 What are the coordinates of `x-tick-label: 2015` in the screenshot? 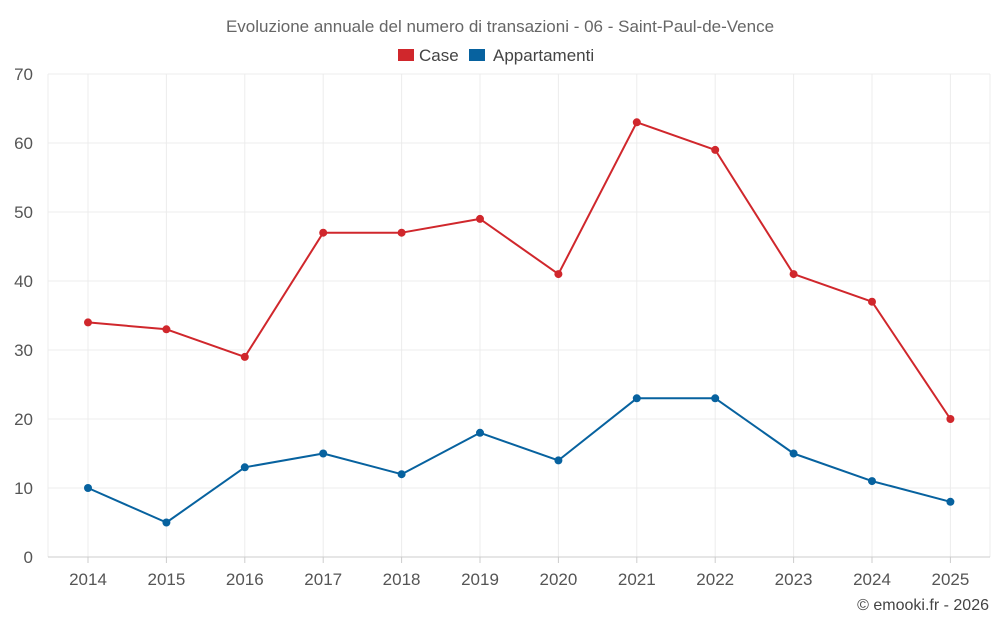 It's located at (166, 579).